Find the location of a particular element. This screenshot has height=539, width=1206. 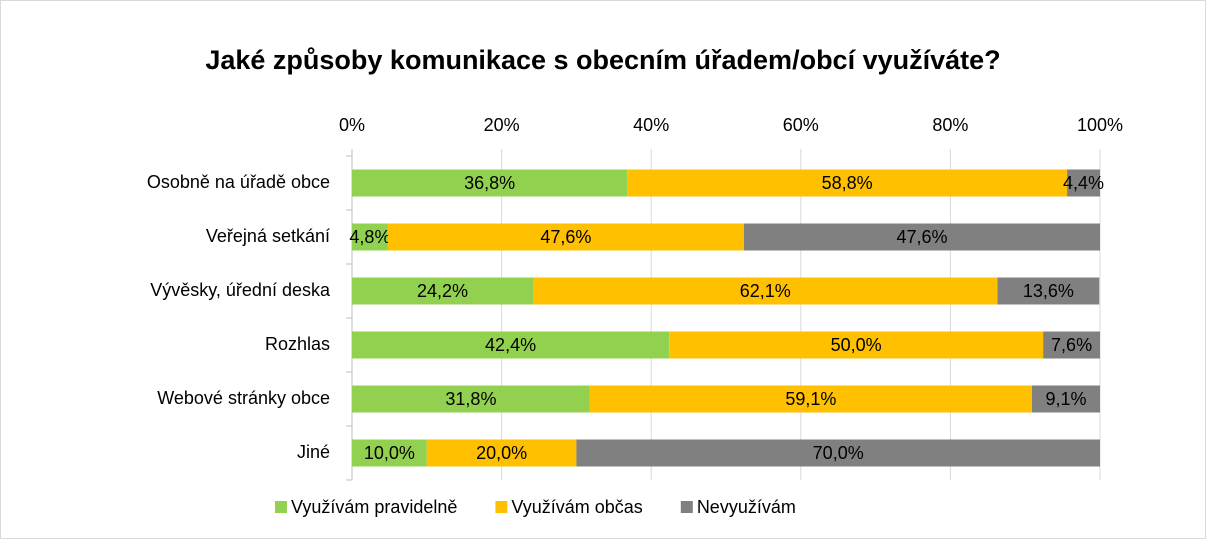

data-label: 10,0% is located at coordinates (389, 453).